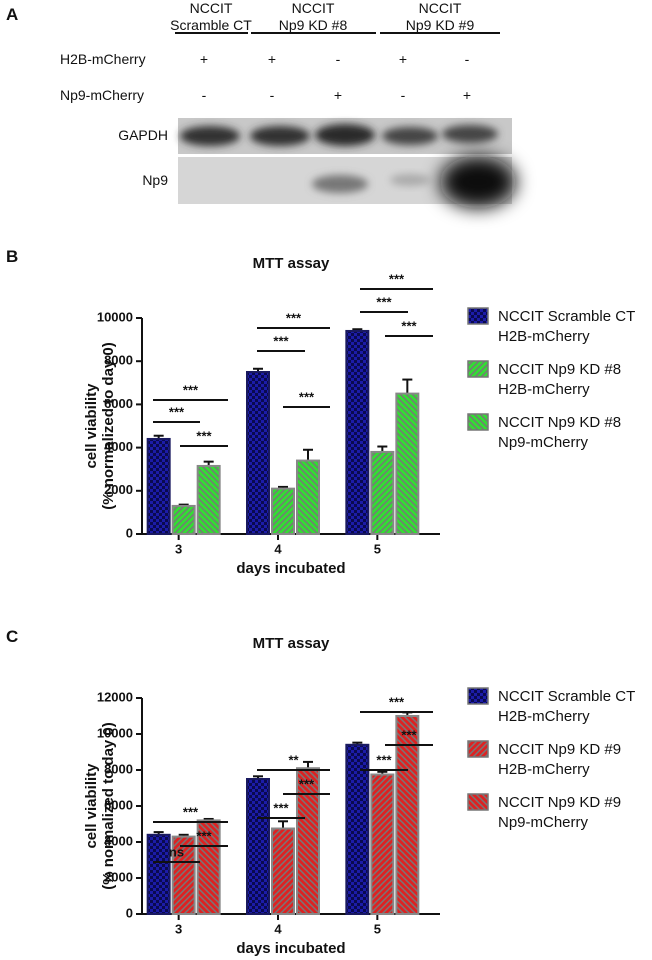 The height and width of the screenshot is (960, 652). I want to click on panel-label: A, so click(12, 14).